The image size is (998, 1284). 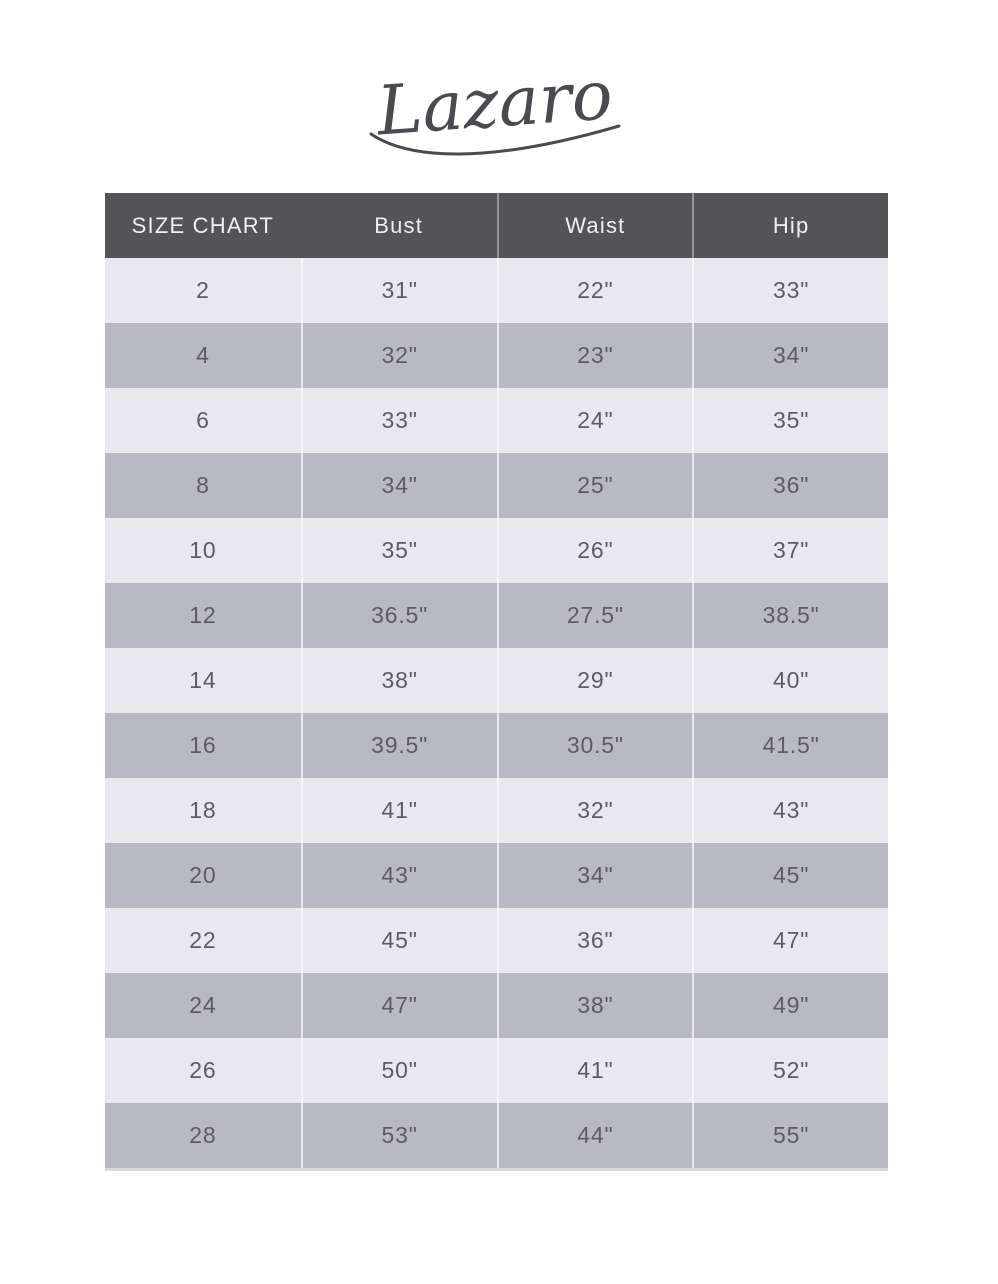 What do you see at coordinates (495, 140) in the screenshot?
I see `logo-flourish-stroke` at bounding box center [495, 140].